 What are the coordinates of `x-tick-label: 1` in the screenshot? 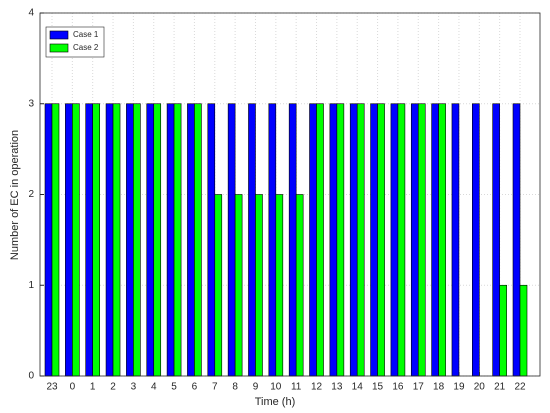 It's located at (93, 387).